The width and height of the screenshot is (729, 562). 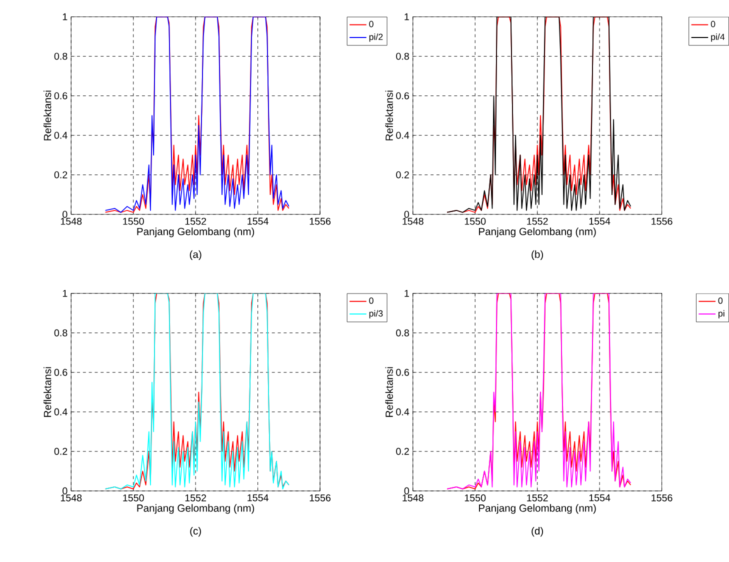 I want to click on legend-label: pi/2, so click(x=376, y=38).